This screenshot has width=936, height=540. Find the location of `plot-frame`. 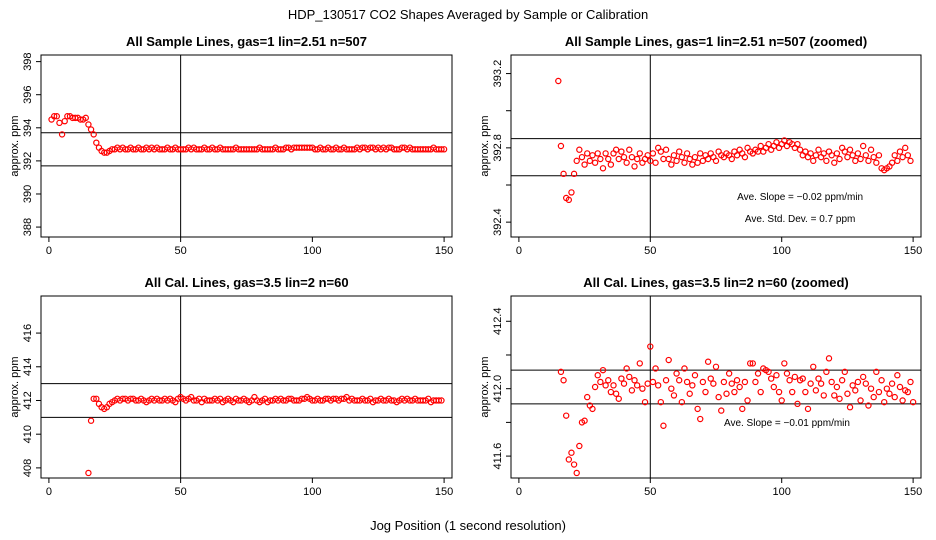

plot-frame is located at coordinates (716, 146).